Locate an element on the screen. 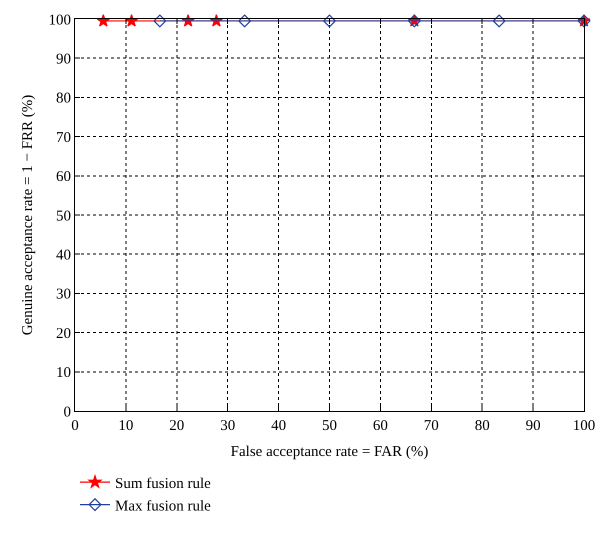 The image size is (607, 551). y-tick-label: 90 is located at coordinates (63, 59).